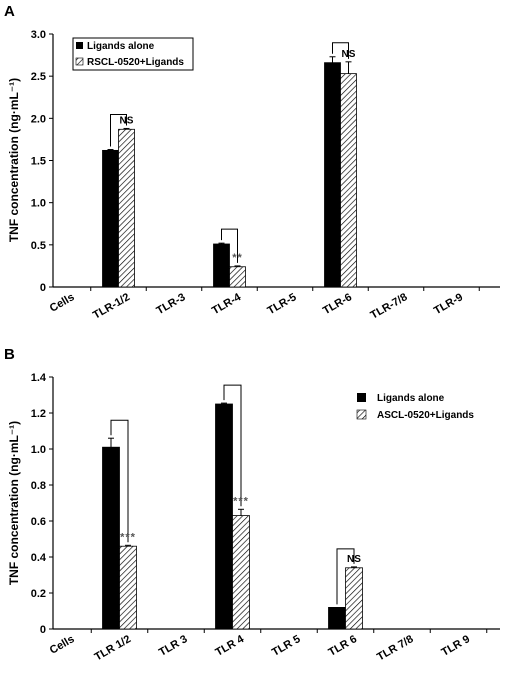 Image resolution: width=505 pixels, height=688 pixels. Describe the element at coordinates (135, 62) in the screenshot. I see `legend-label: RSCL-0520+Ligands` at that location.